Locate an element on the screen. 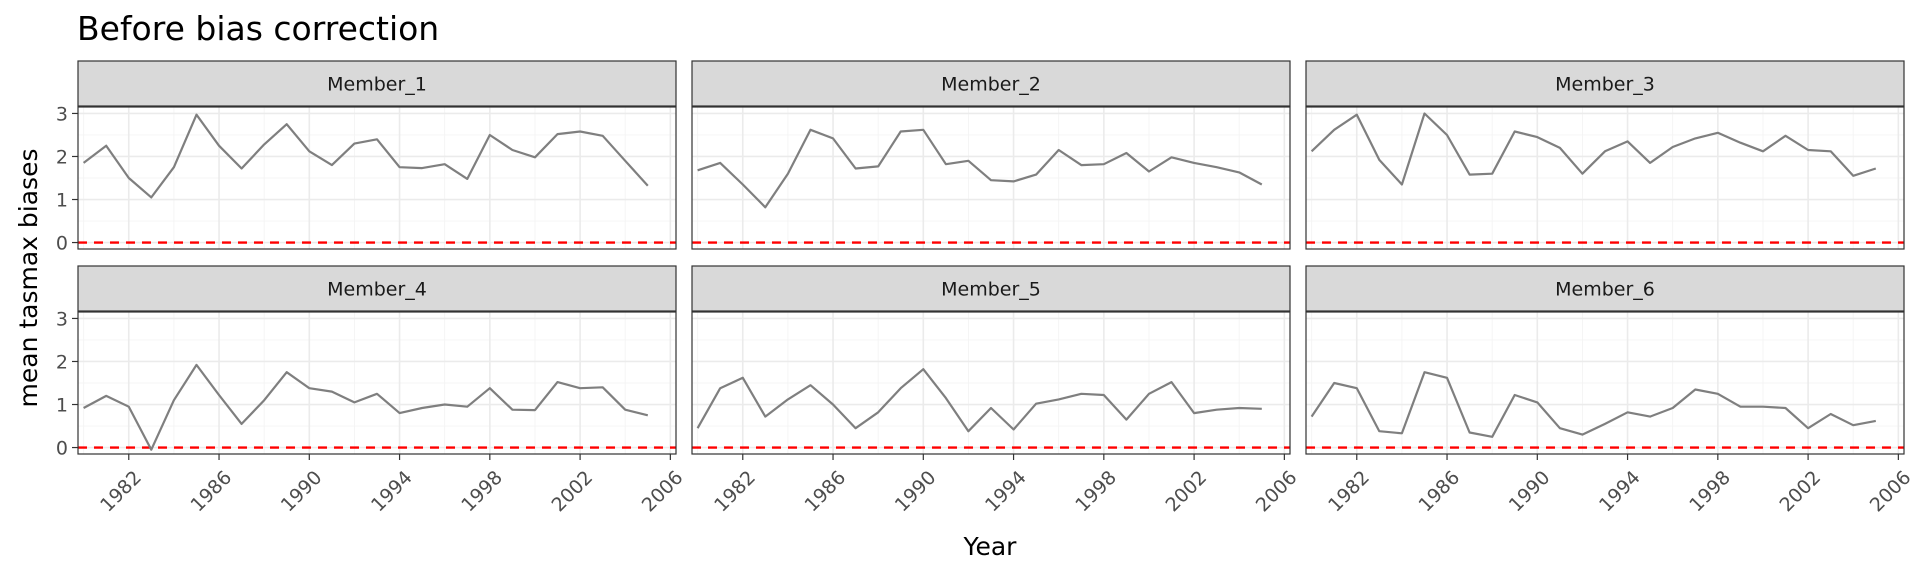 The width and height of the screenshot is (1920, 576). facet-strip-label: Member_6 is located at coordinates (1605, 290).